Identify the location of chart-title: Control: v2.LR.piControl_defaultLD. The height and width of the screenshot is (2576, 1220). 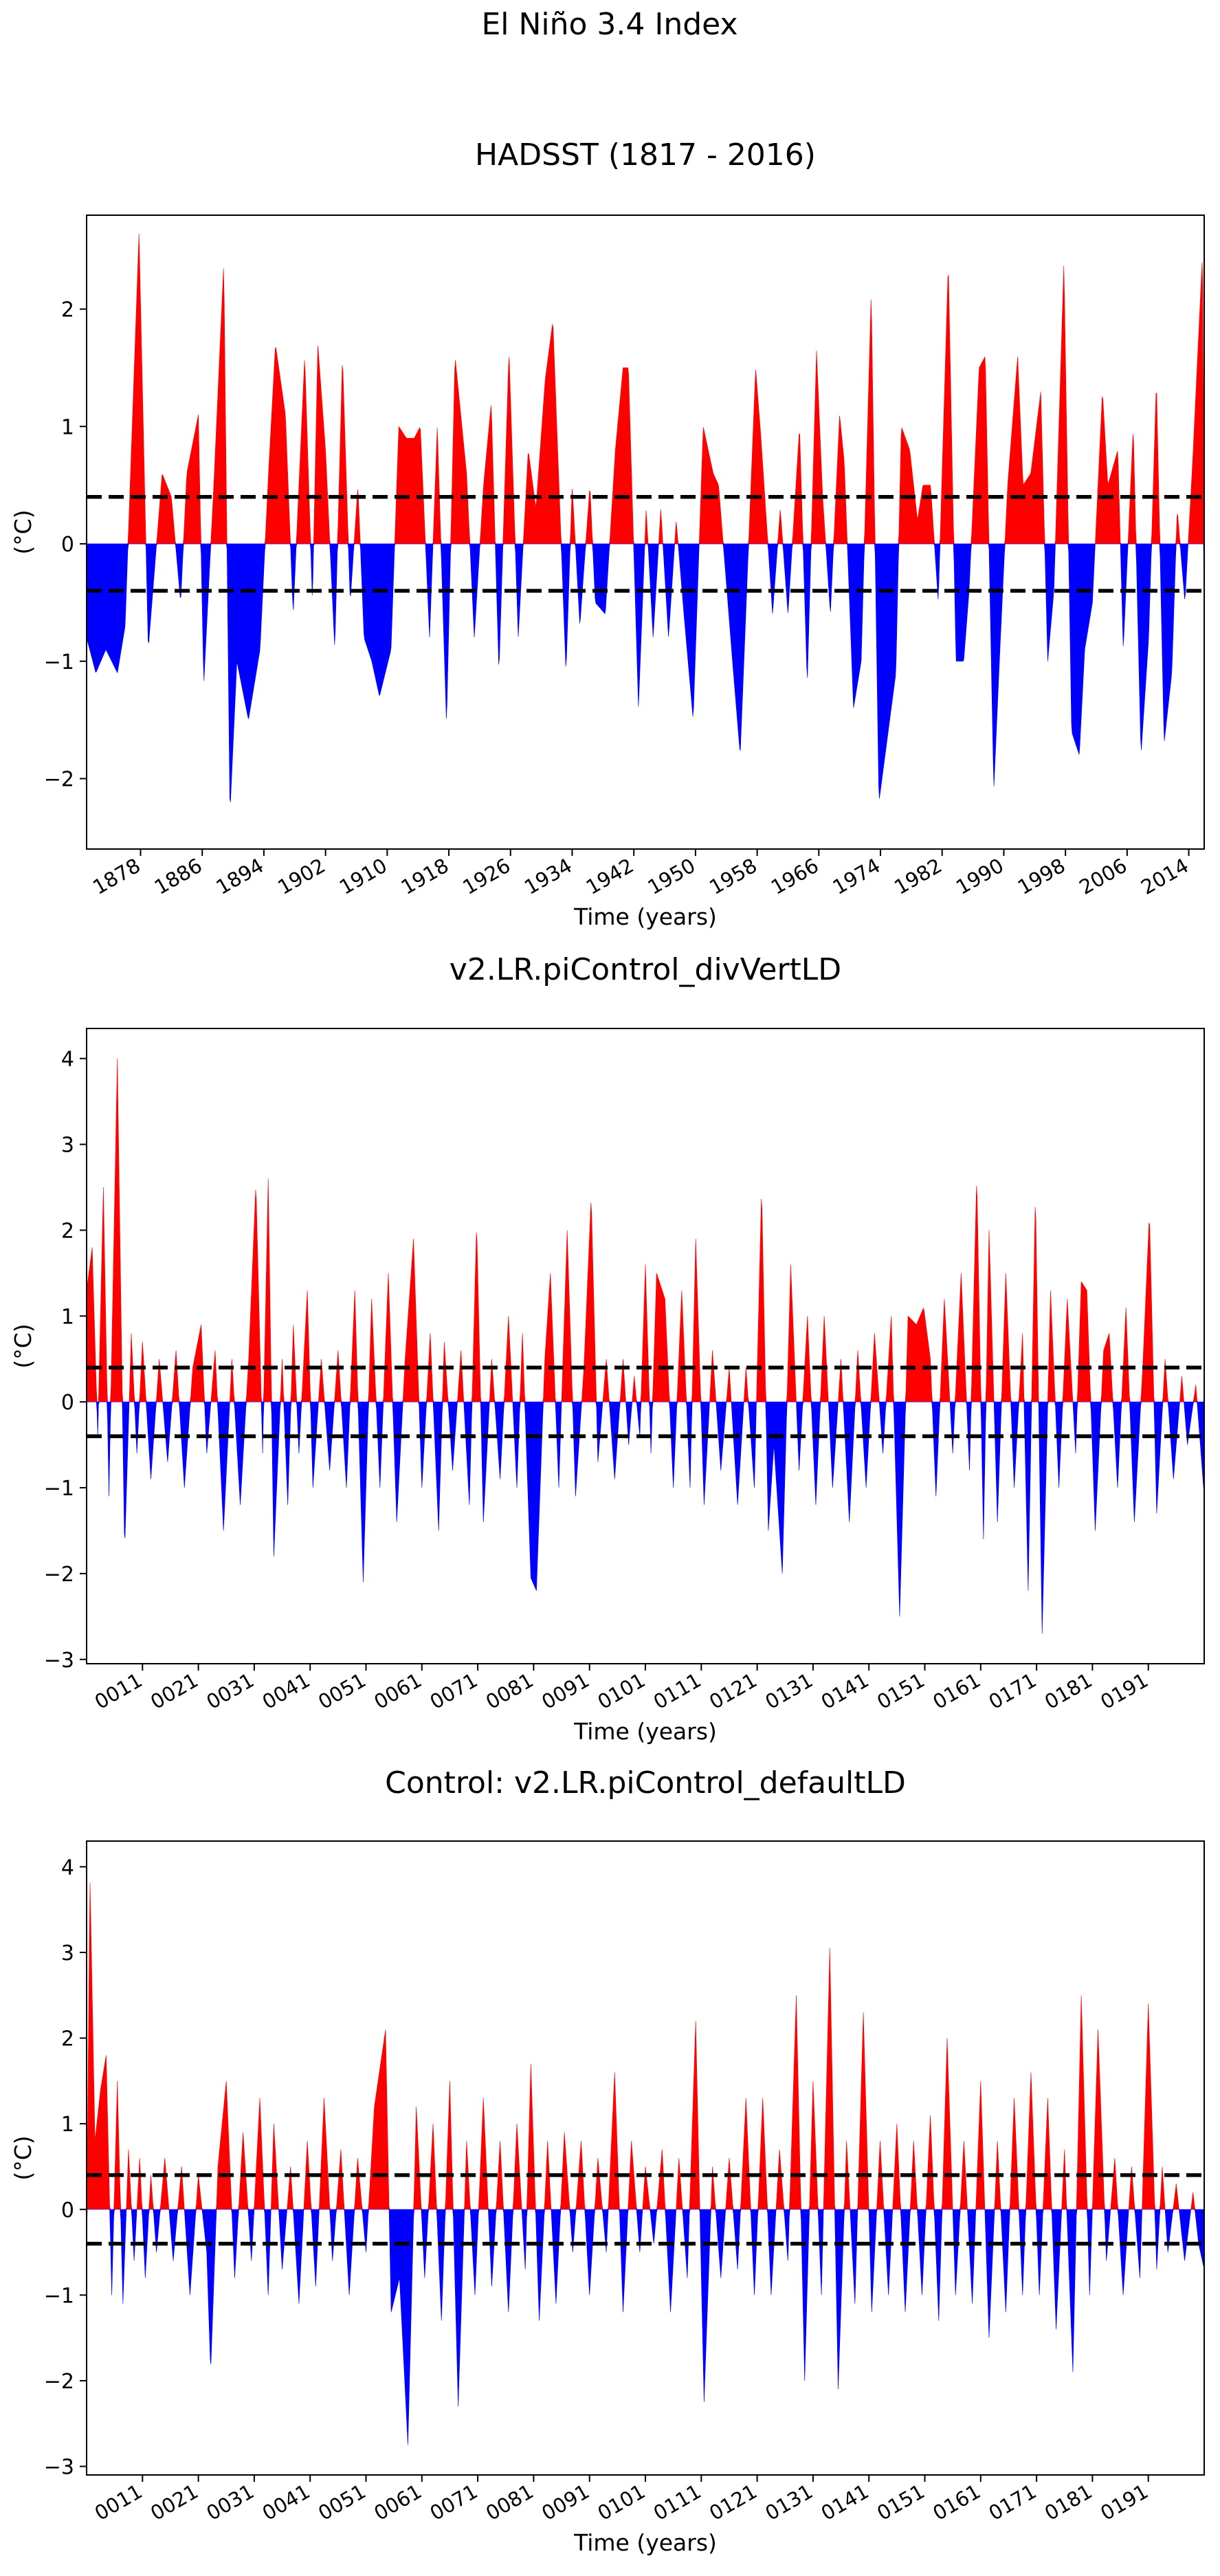
(645, 1783).